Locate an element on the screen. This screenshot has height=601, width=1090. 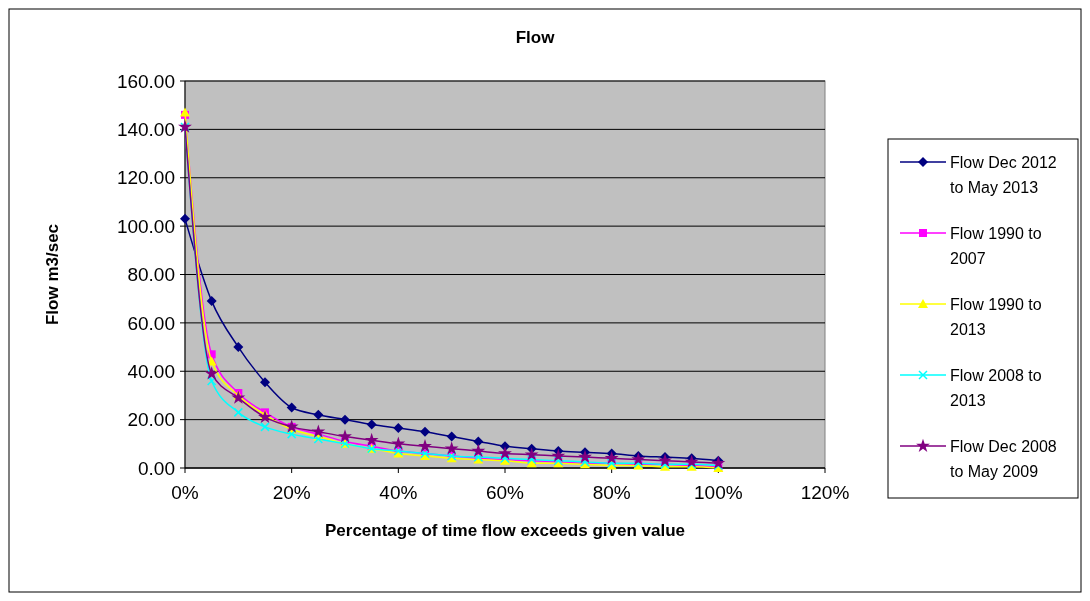
legend-label: Flow 2008 to 2013 is located at coordinates (996, 388).